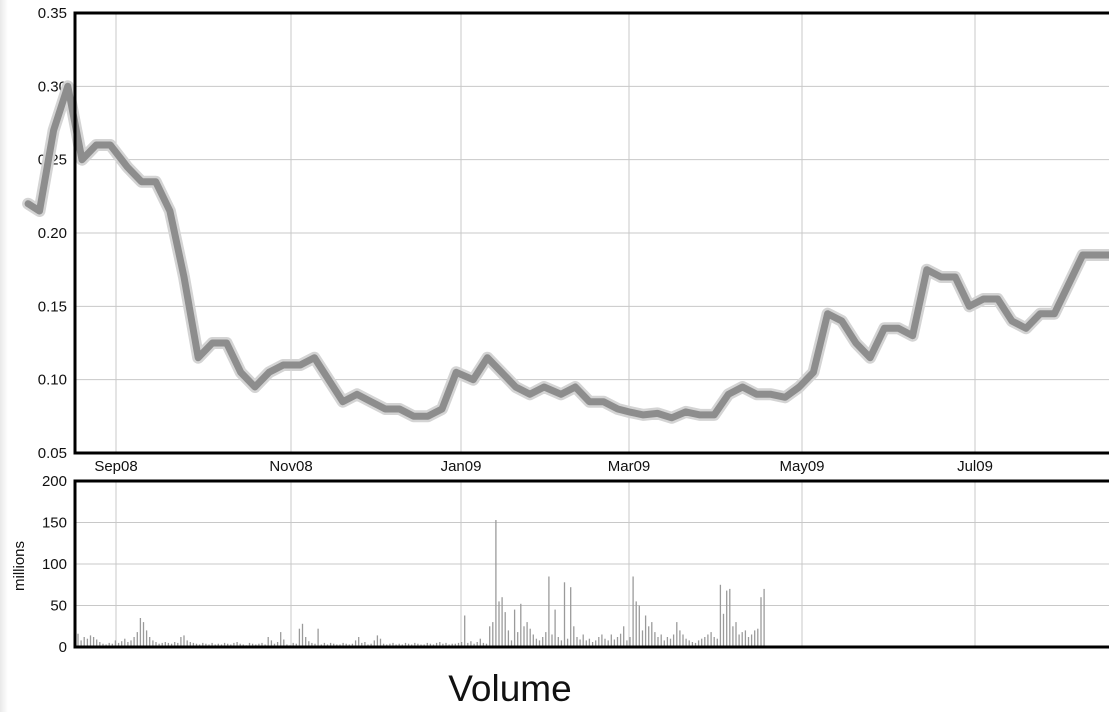 The width and height of the screenshot is (1109, 712). Describe the element at coordinates (629, 466) in the screenshot. I see `x-tick-label: Mar09` at that location.